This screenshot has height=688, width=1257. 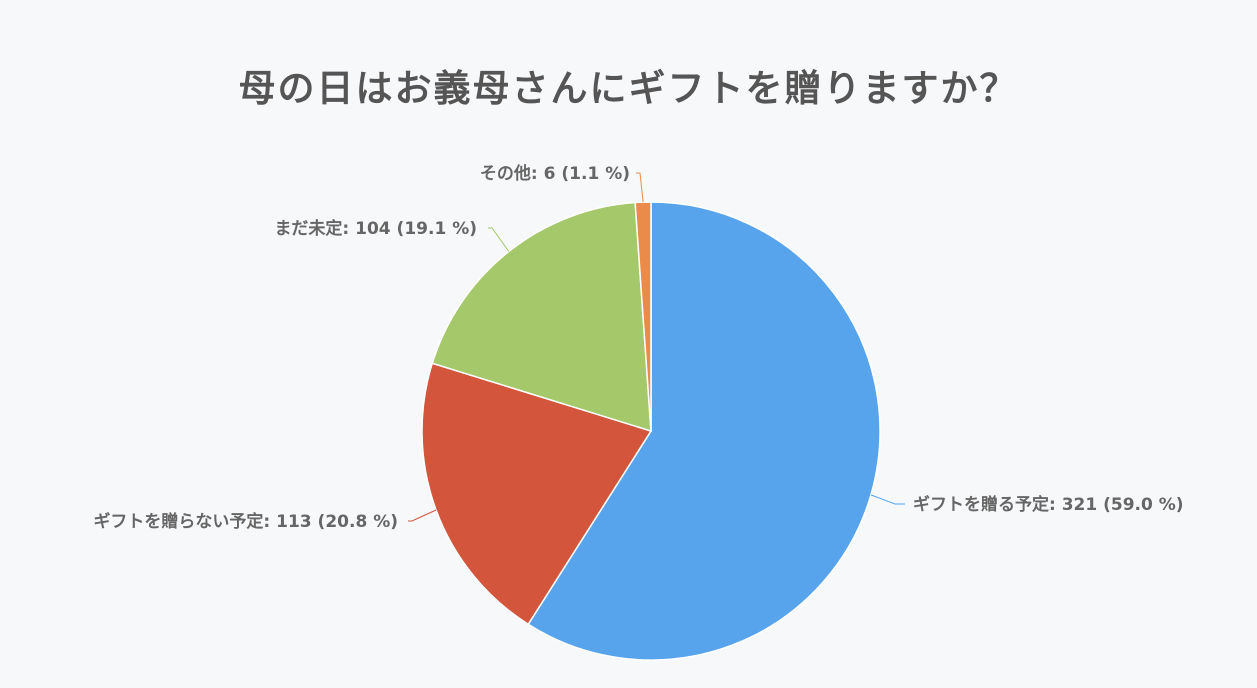 What do you see at coordinates (245, 521) in the screenshot?
I see `slice-data-label: ギフトを贈らない予定: 113 (20.8 %)` at bounding box center [245, 521].